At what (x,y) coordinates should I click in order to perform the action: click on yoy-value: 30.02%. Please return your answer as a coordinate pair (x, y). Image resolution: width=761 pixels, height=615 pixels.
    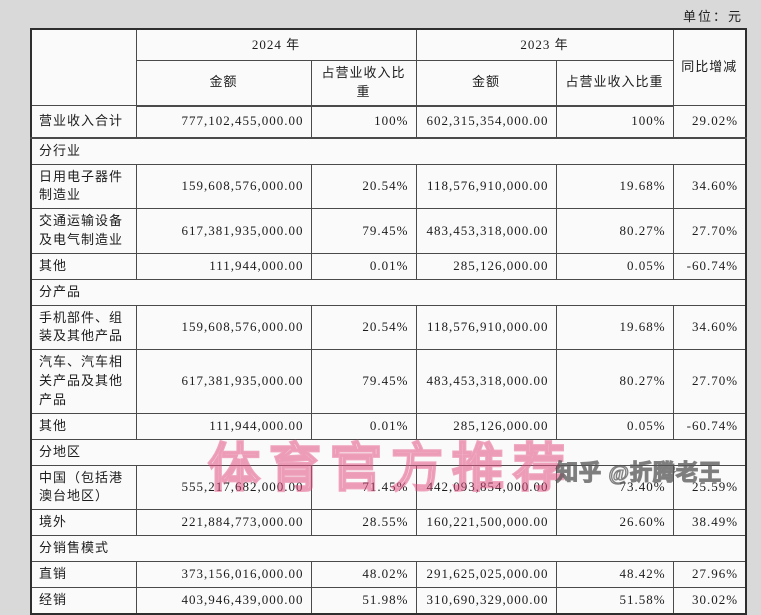
    Looking at the image, I should click on (709, 600).